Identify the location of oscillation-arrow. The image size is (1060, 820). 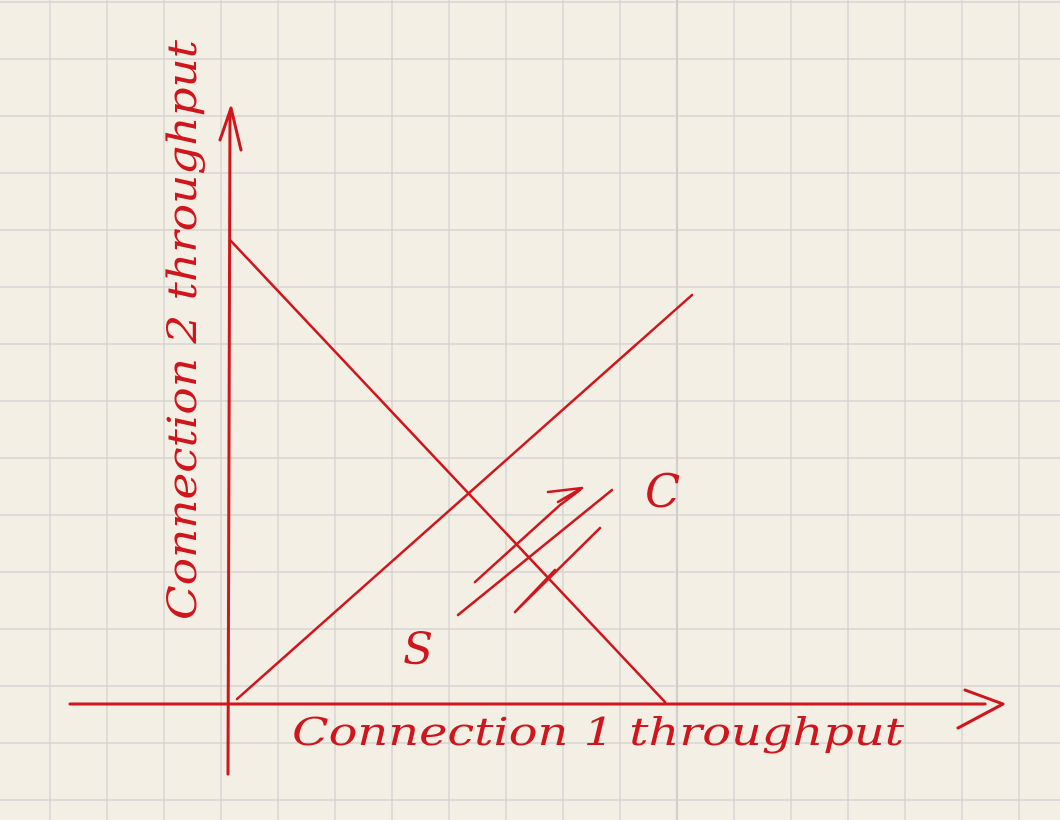
(535, 552).